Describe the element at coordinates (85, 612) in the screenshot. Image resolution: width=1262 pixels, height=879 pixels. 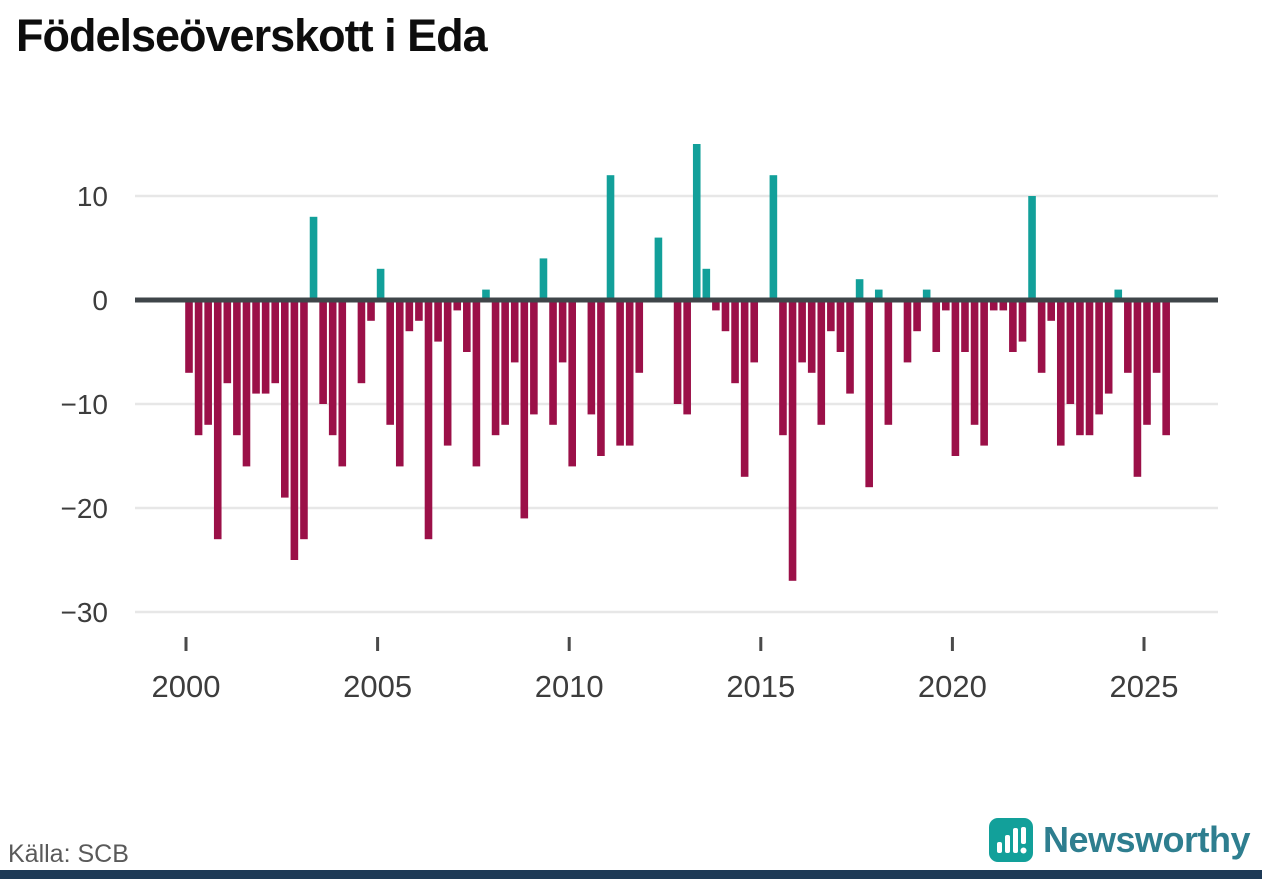
I see `y-axis-tick-label: −30` at that location.